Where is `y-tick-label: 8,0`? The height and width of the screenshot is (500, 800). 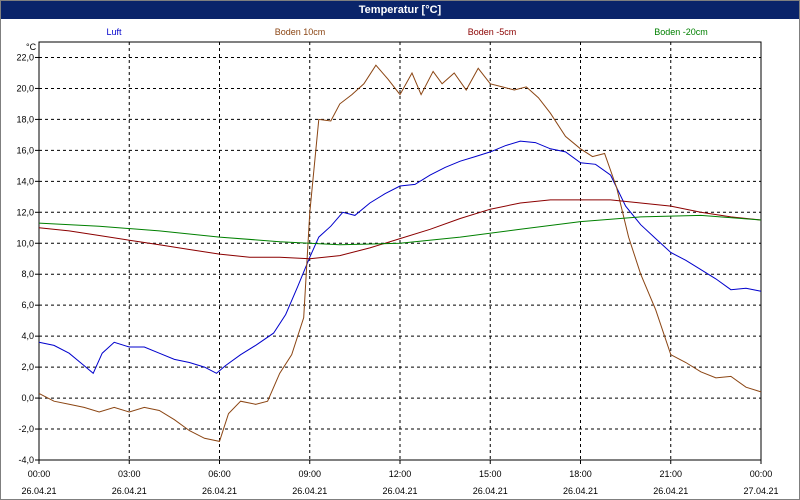
y-tick-label: 8,0 is located at coordinates (27, 274).